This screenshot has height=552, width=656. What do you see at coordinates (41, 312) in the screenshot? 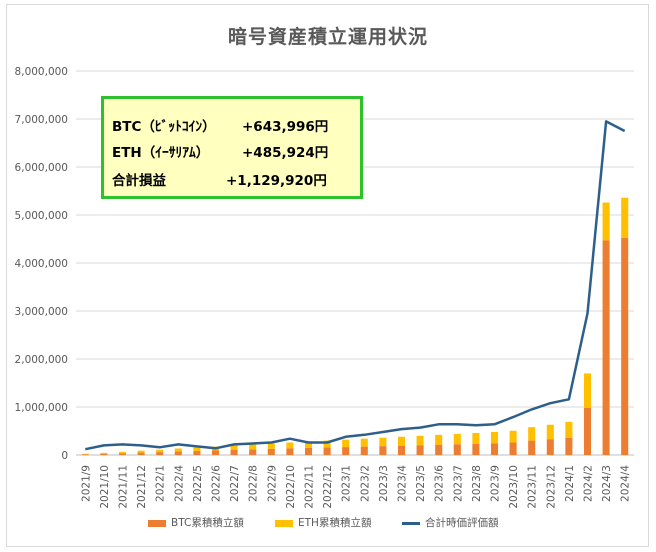
I see `y-tick-label: 3,000,000` at bounding box center [41, 312].